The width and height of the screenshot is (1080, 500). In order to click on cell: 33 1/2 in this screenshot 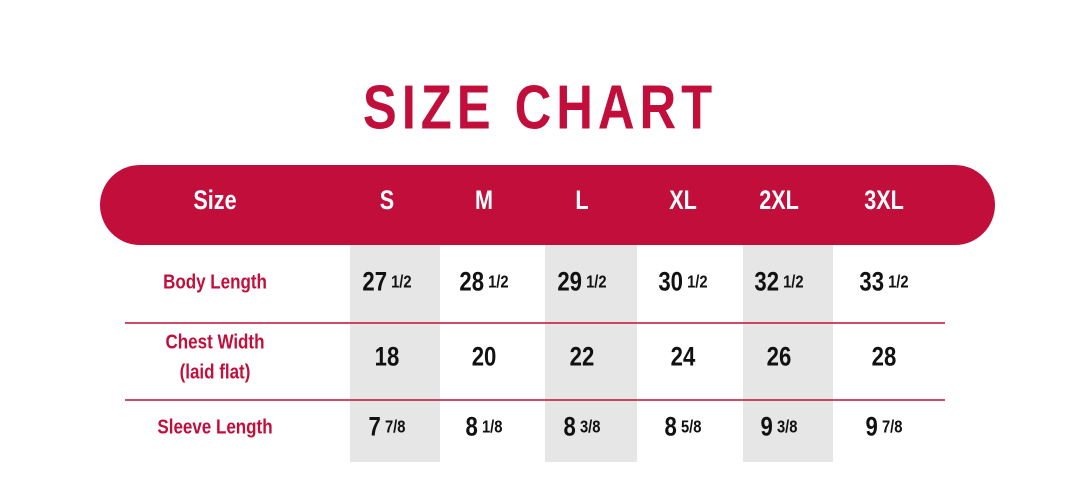, I will do `click(883, 282)`.